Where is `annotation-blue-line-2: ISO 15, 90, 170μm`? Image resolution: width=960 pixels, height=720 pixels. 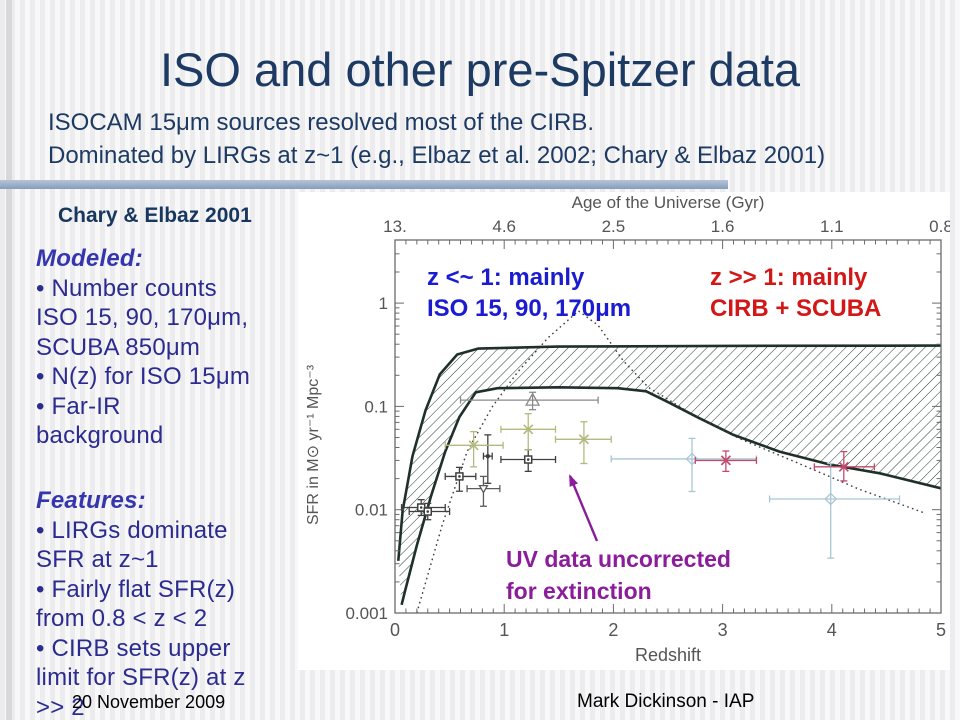
annotation-blue-line-2: ISO 15, 90, 170μm is located at coordinates (529, 308).